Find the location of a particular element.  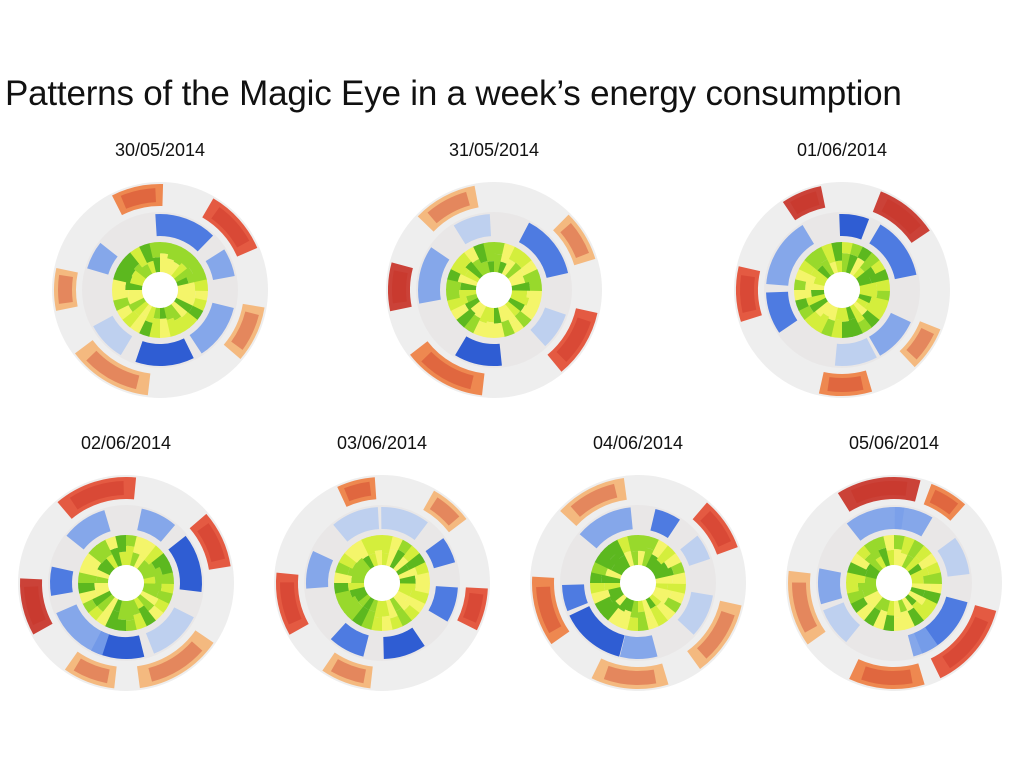

day-label: 05/06/2014 is located at coordinates (894, 443).